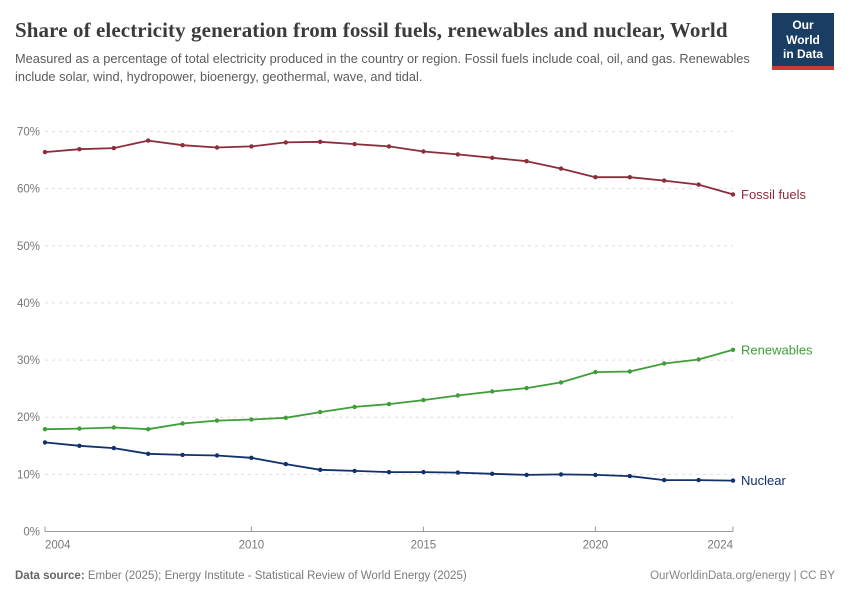 This screenshot has width=850, height=600. What do you see at coordinates (148, 429) in the screenshot?
I see `data-point-renewables-2007` at bounding box center [148, 429].